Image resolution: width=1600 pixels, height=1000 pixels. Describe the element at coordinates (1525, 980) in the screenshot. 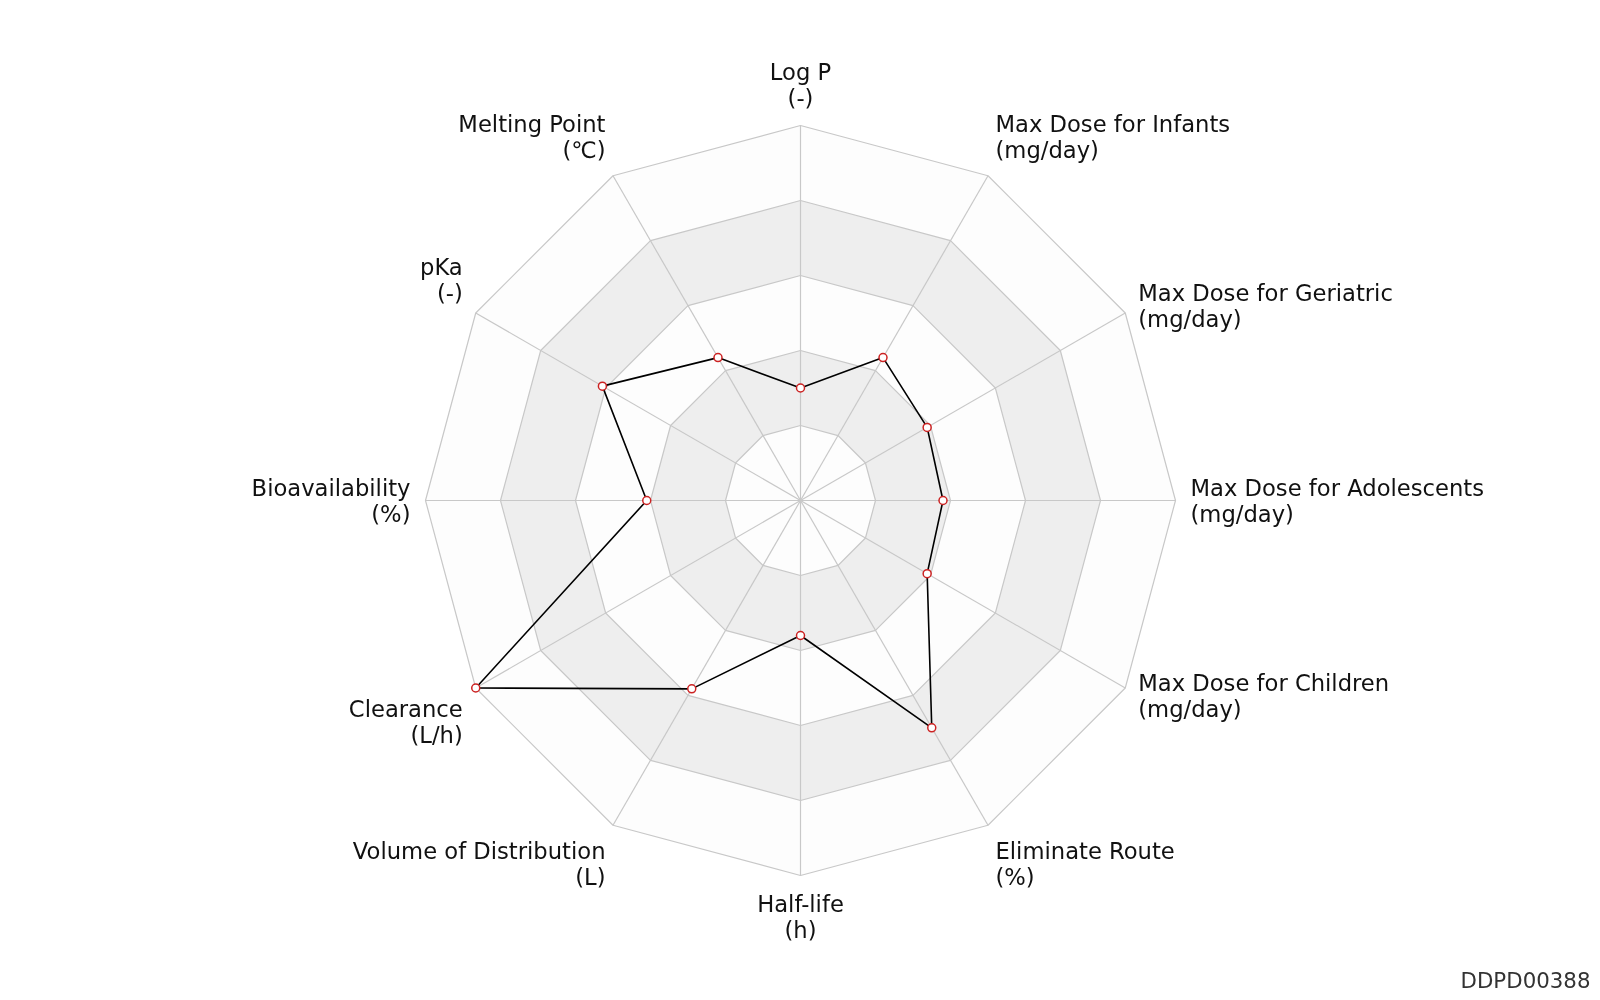

I see `text: DDPD00388` at that location.